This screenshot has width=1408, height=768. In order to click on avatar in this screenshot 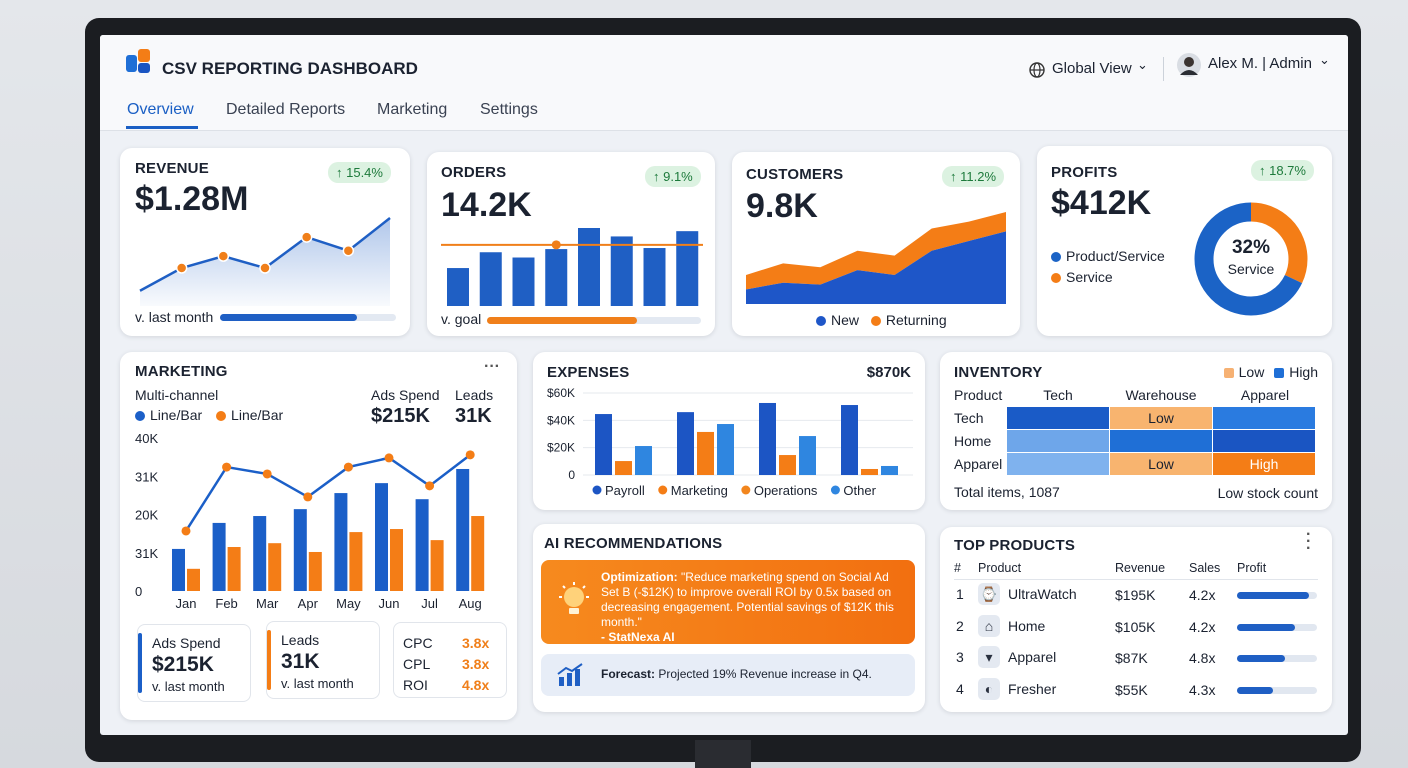, I will do `click(1189, 65)`.